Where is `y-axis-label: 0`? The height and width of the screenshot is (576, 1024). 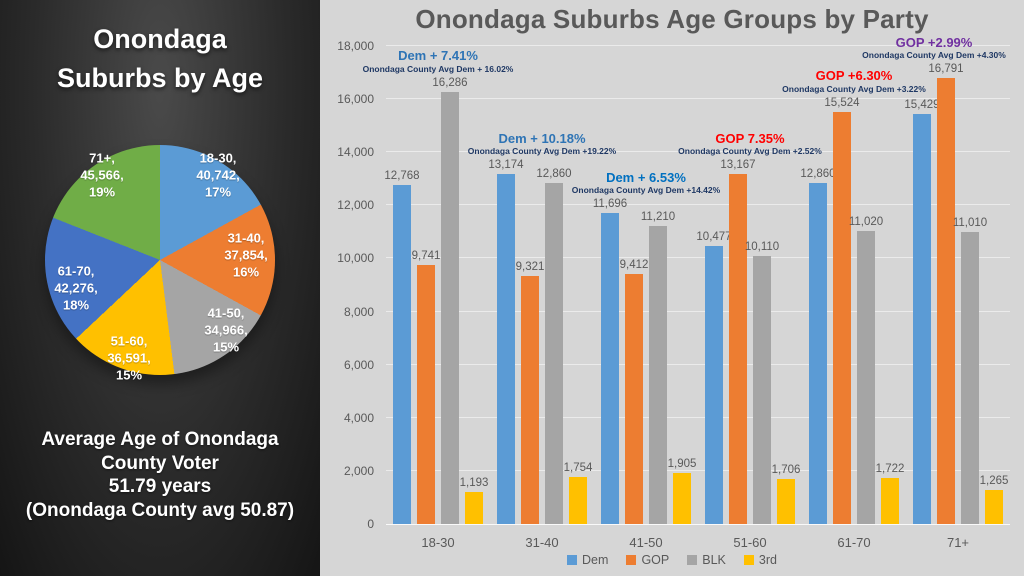
y-axis-label: 0 is located at coordinates (370, 524).